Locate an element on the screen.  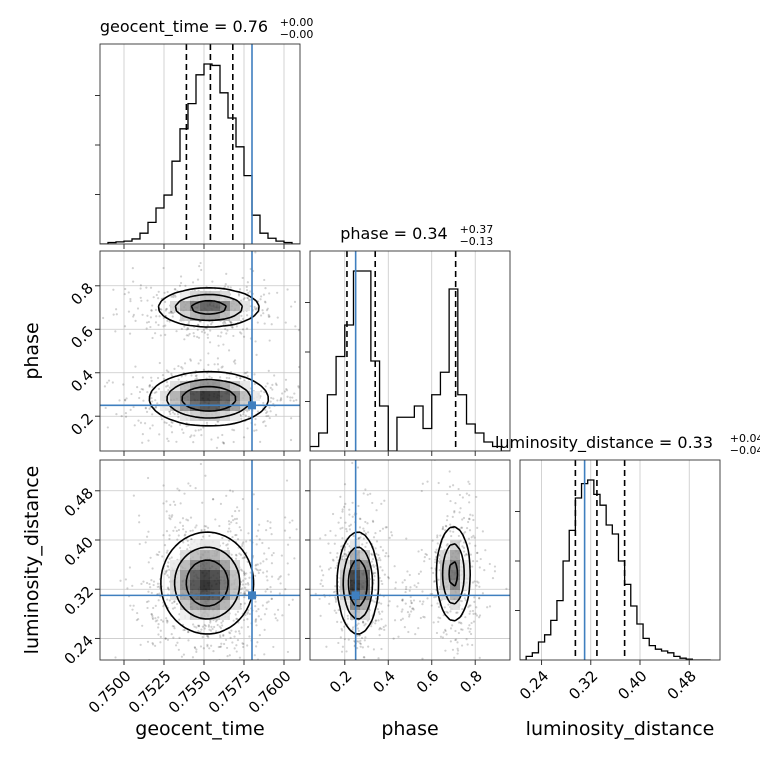
x-tick-label: 0.48 is located at coordinates (682, 685).